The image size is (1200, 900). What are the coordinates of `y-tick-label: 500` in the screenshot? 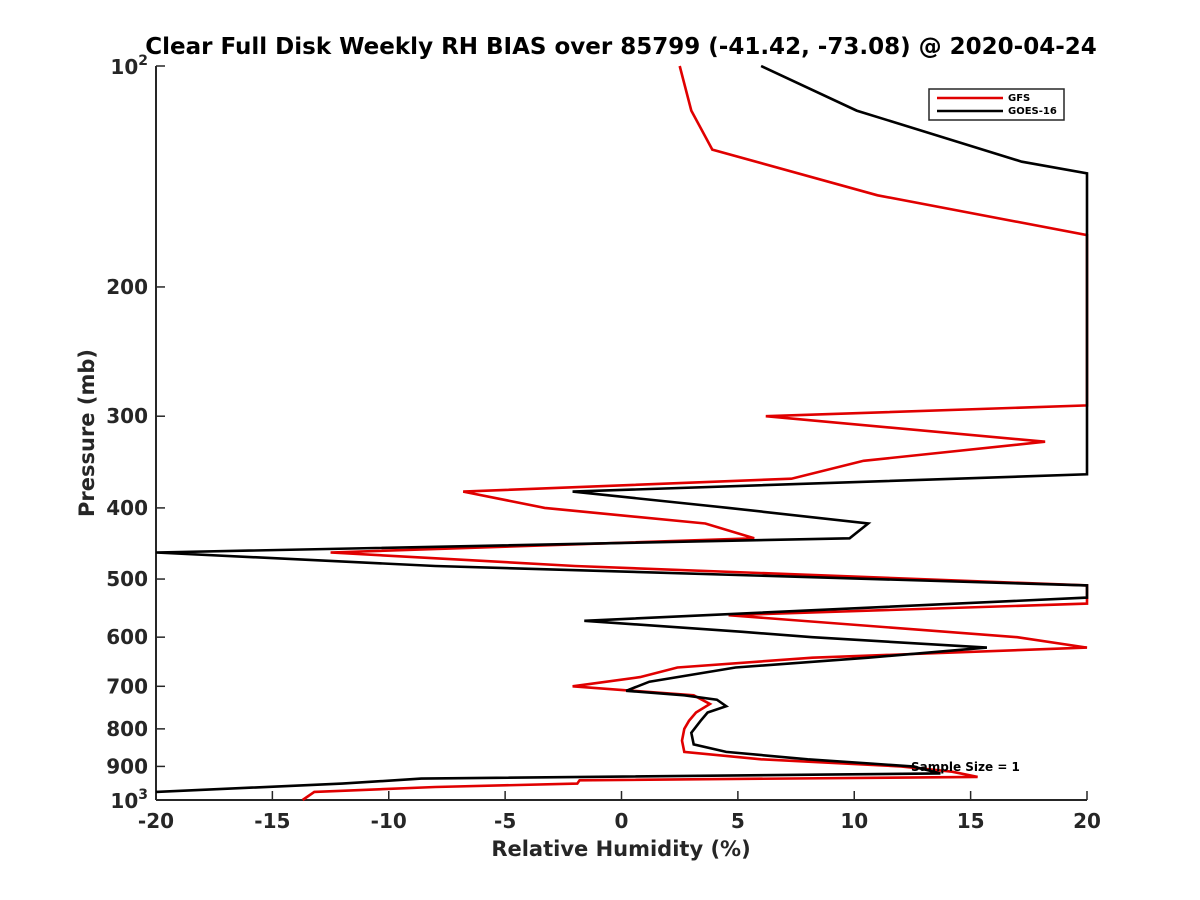 It's located at (127, 579).